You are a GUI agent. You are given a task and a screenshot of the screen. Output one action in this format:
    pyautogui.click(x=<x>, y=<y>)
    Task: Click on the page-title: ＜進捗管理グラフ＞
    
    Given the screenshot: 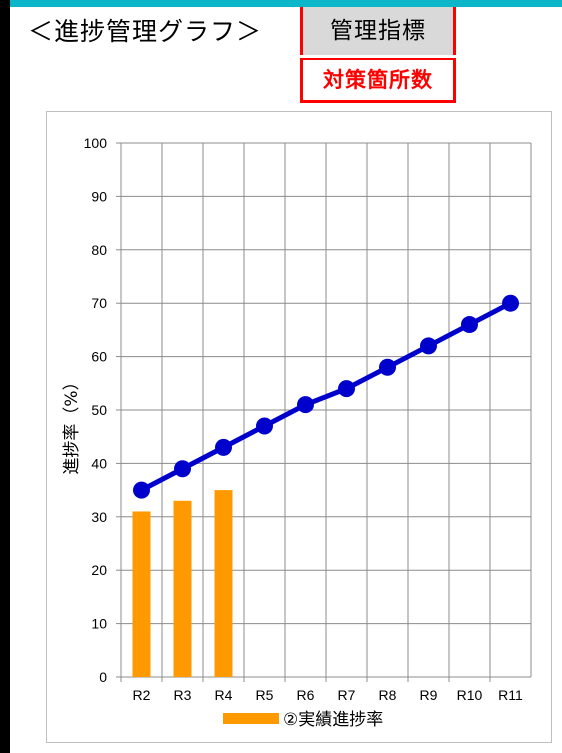 What is the action you would take?
    pyautogui.click(x=145, y=31)
    